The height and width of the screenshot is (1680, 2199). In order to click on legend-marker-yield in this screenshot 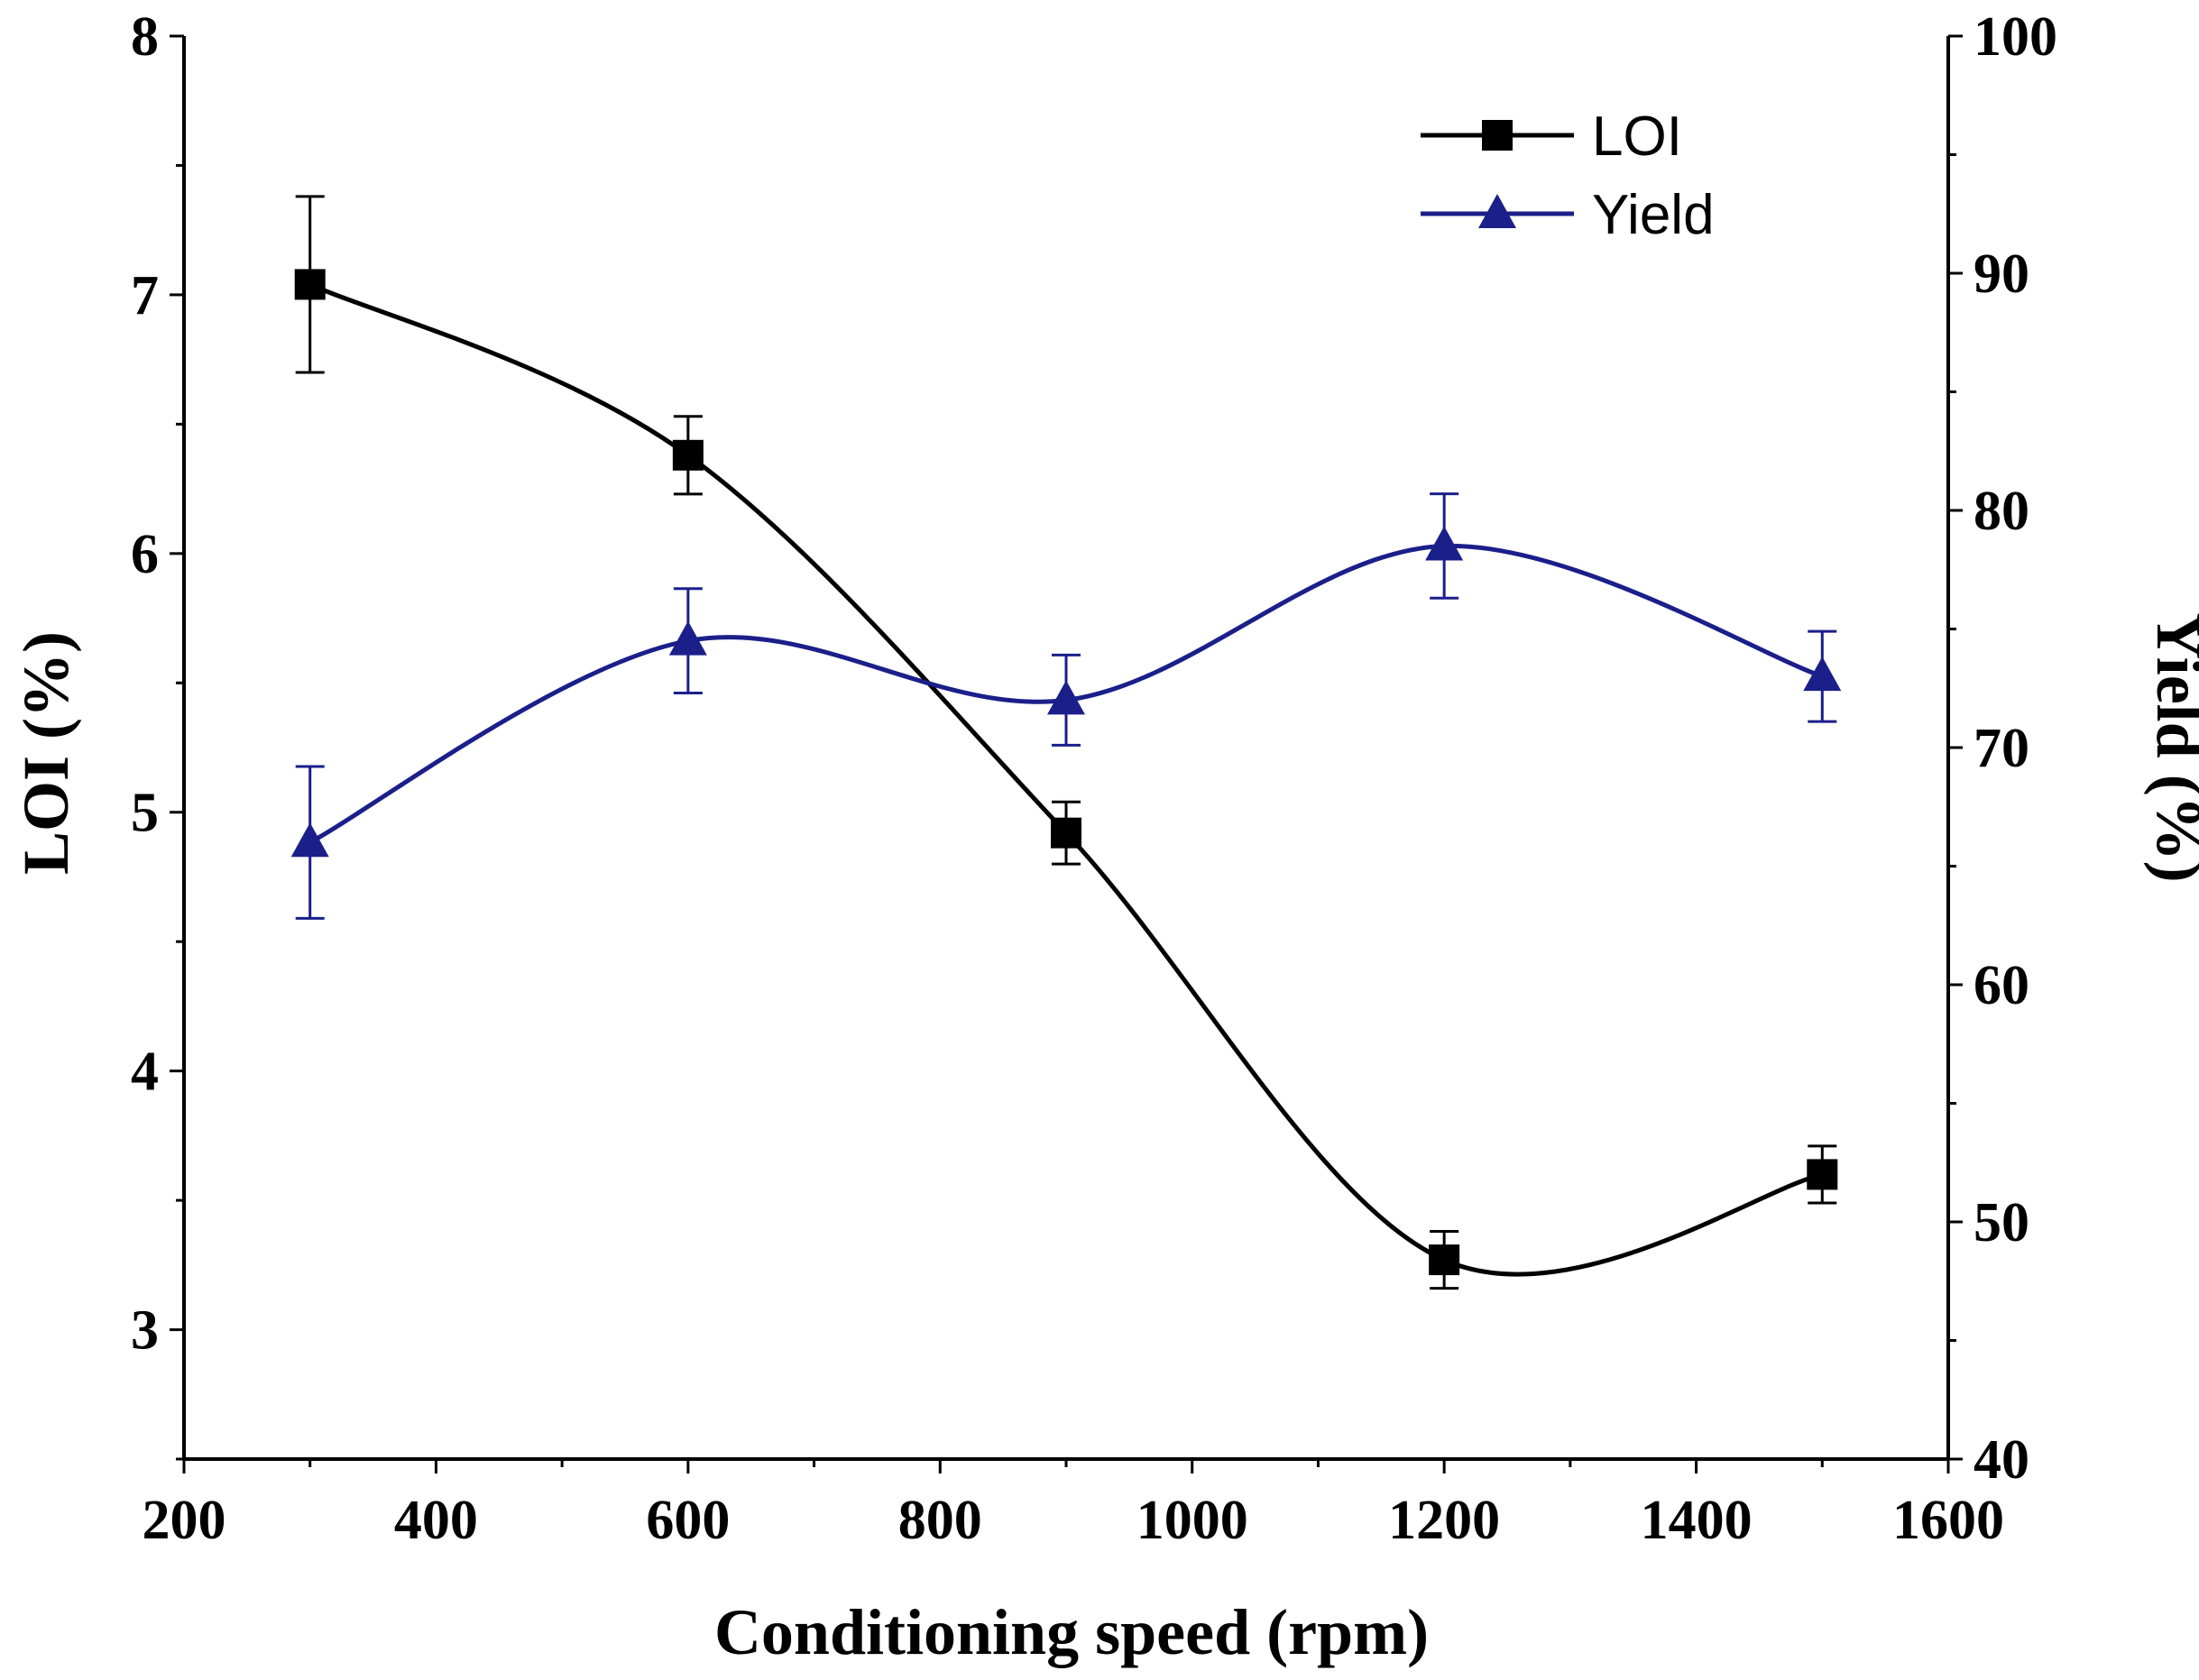, I will do `click(1497, 211)`.